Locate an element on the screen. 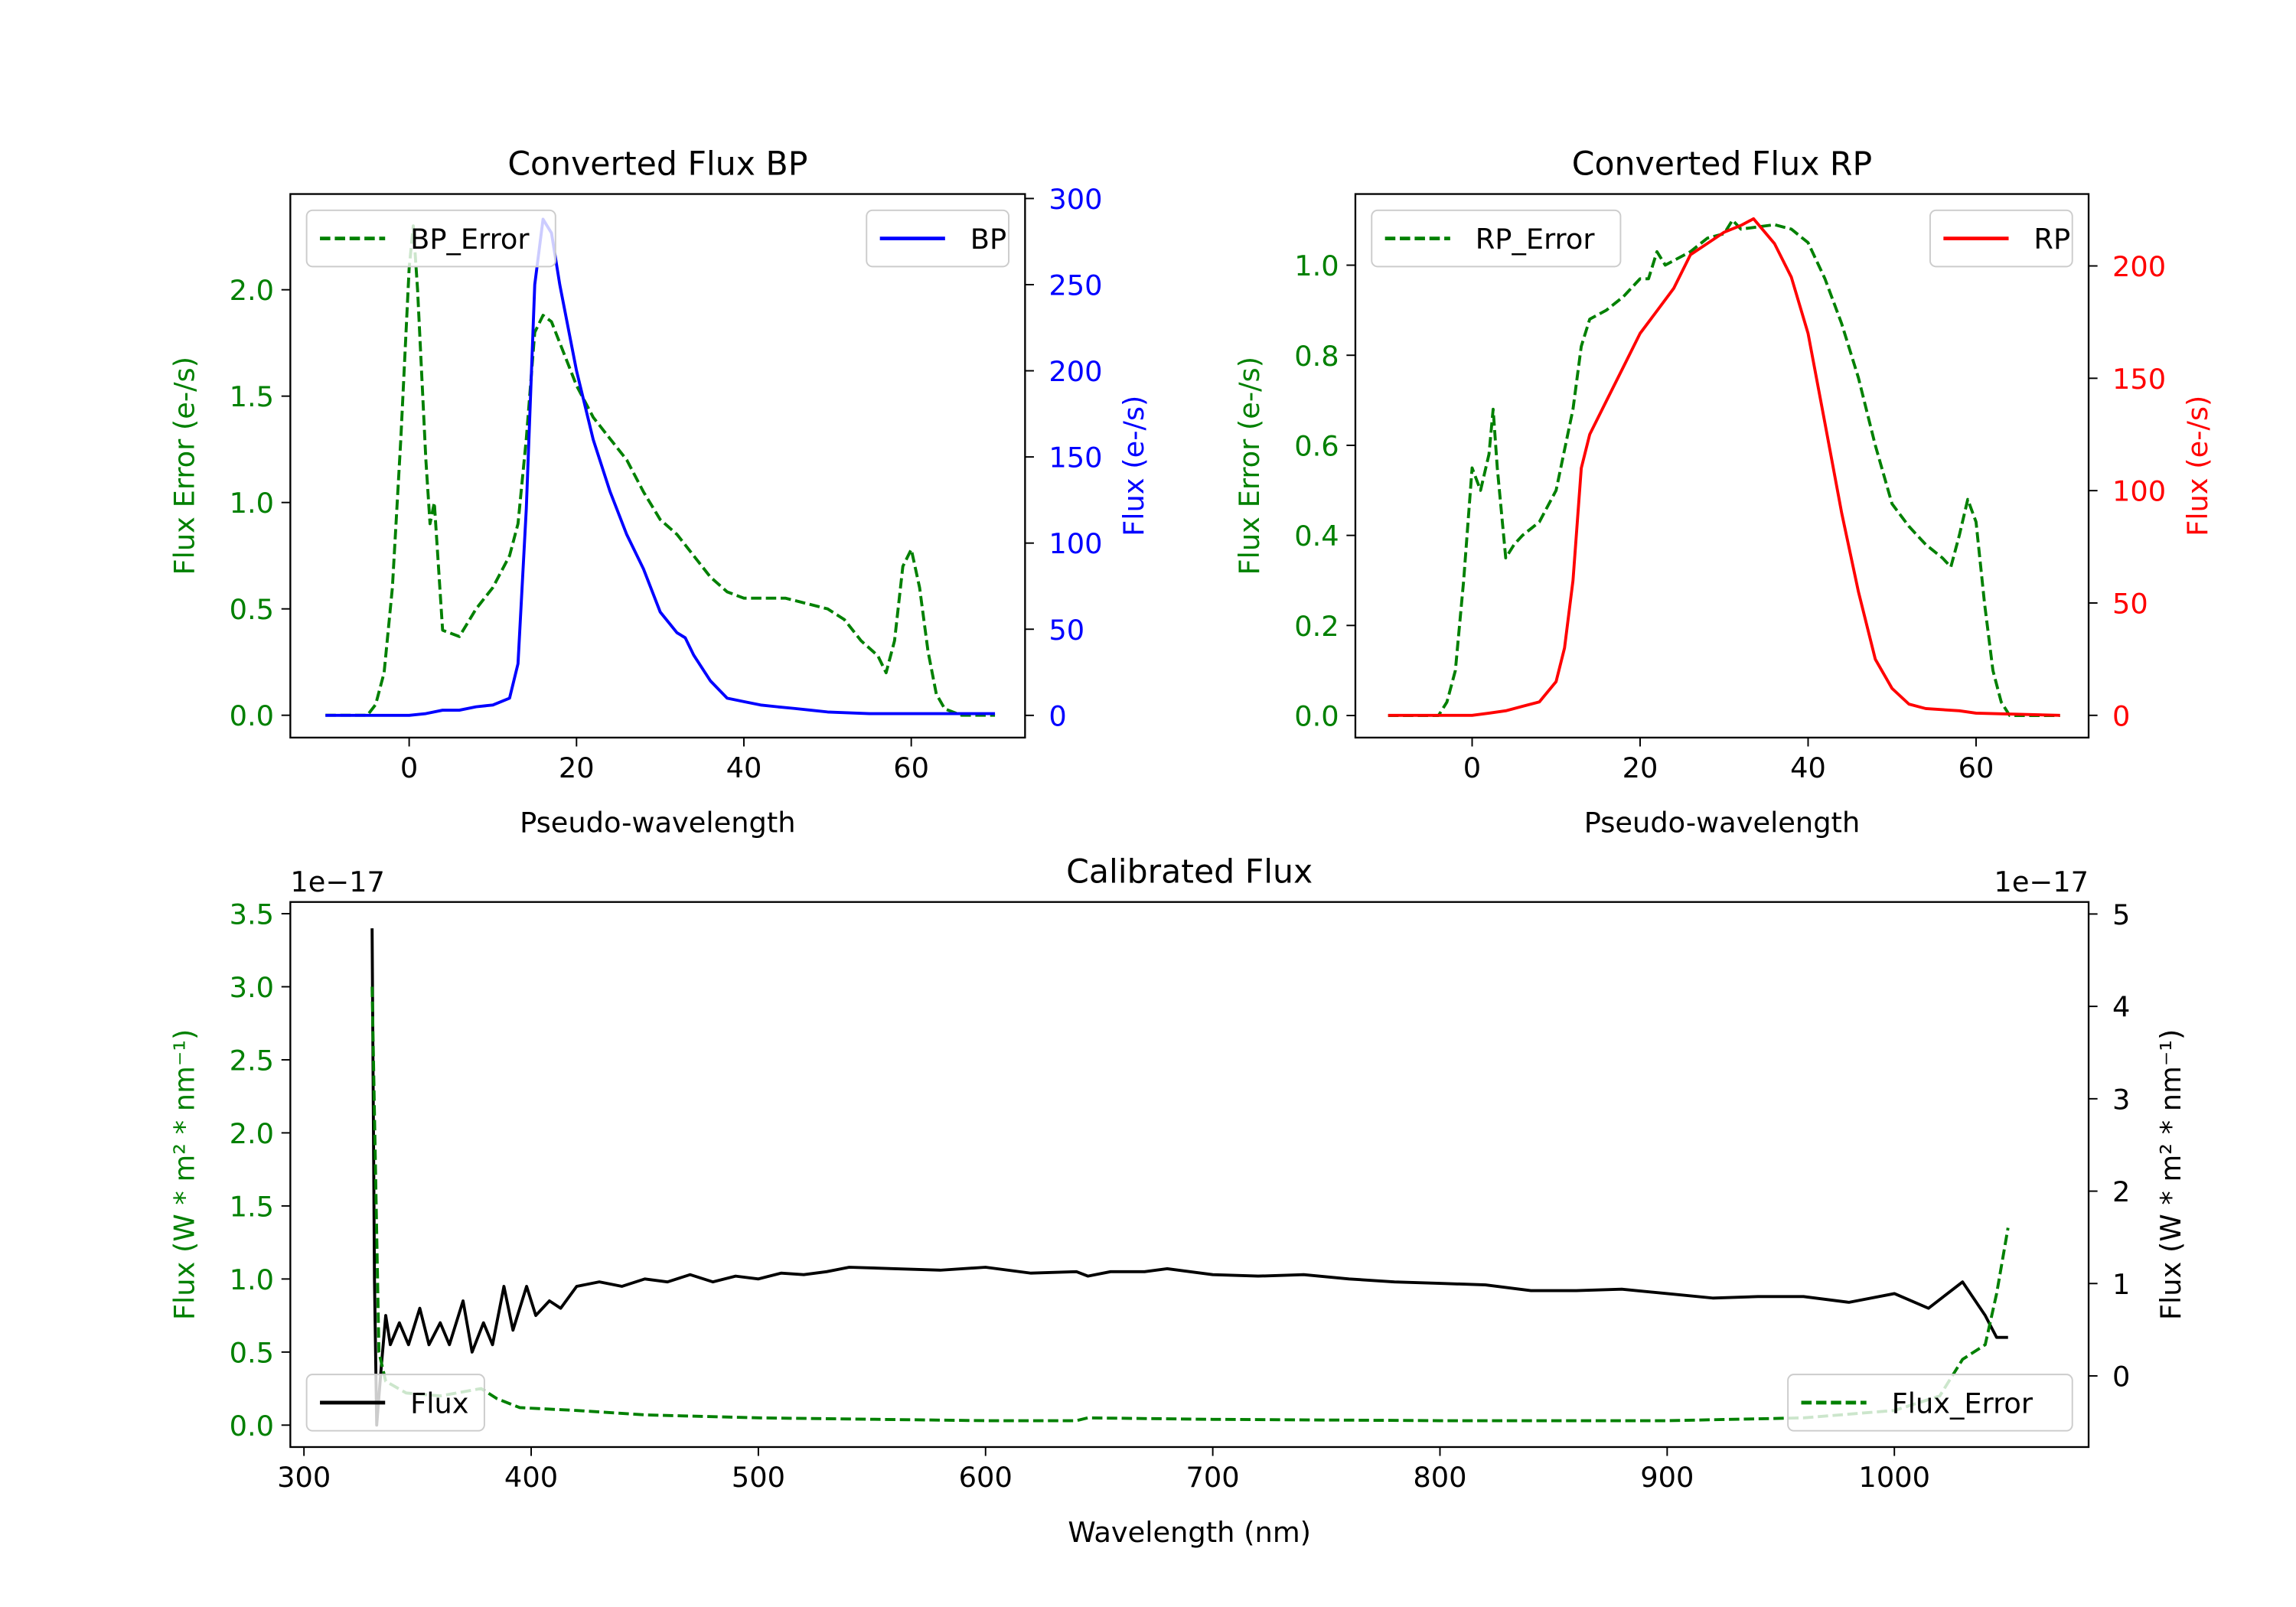 The width and height of the screenshot is (2296, 1607). y-left-offset-label: 1e−17 is located at coordinates (337, 881).